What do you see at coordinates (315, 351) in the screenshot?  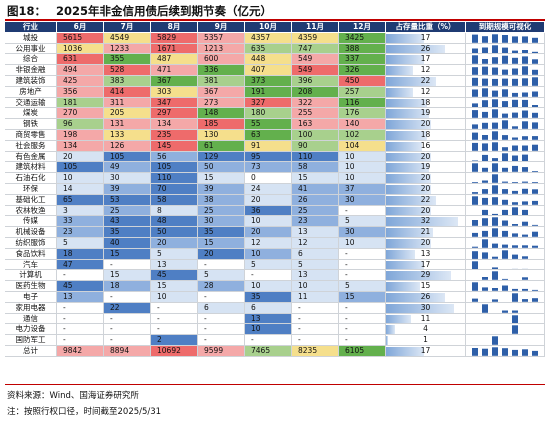 I see `value-cell: 8235` at bounding box center [315, 351].